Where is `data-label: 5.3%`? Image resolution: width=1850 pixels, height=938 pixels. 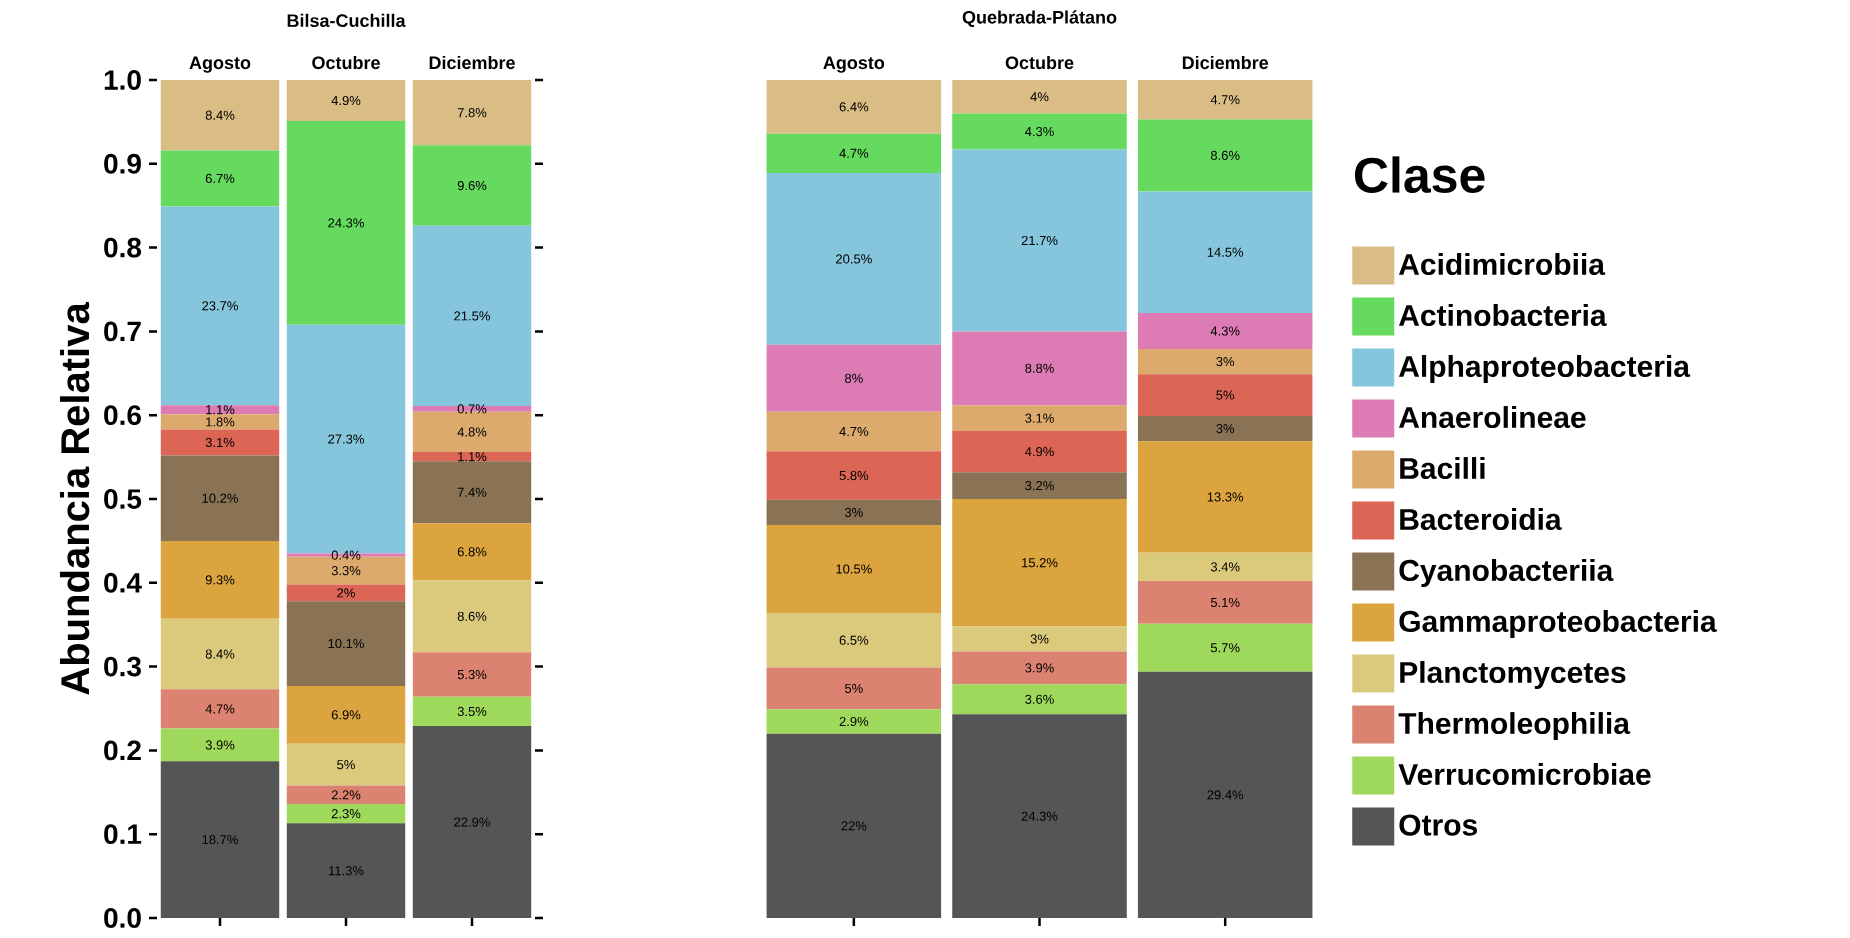
data-label: 5.3% is located at coordinates (472, 674).